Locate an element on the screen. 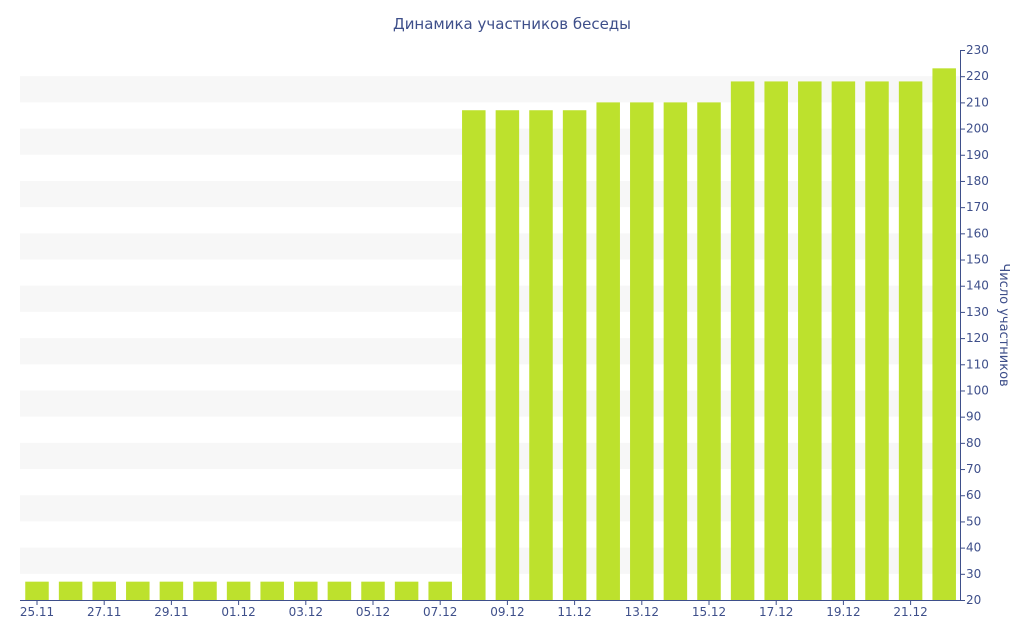 This screenshot has width=1024, height=640. bar-27.11 is located at coordinates (104, 590).